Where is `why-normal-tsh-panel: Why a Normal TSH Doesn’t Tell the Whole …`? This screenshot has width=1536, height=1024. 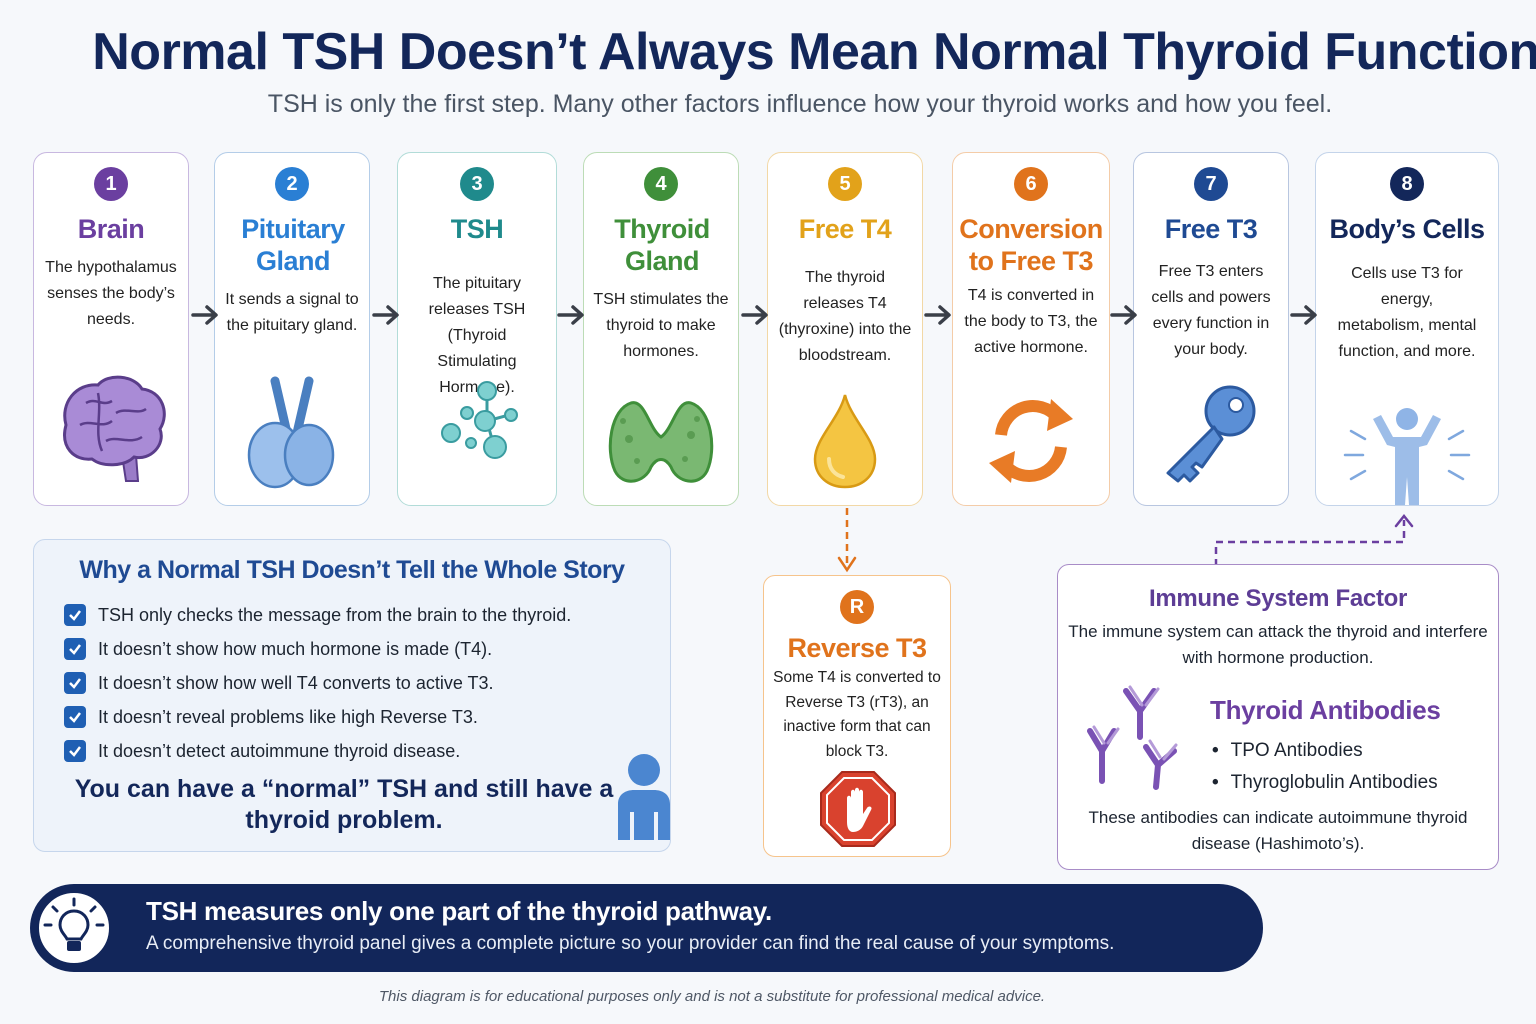 why-normal-tsh-panel: Why a Normal TSH Doesn’t Tell the Whole … is located at coordinates (352, 695).